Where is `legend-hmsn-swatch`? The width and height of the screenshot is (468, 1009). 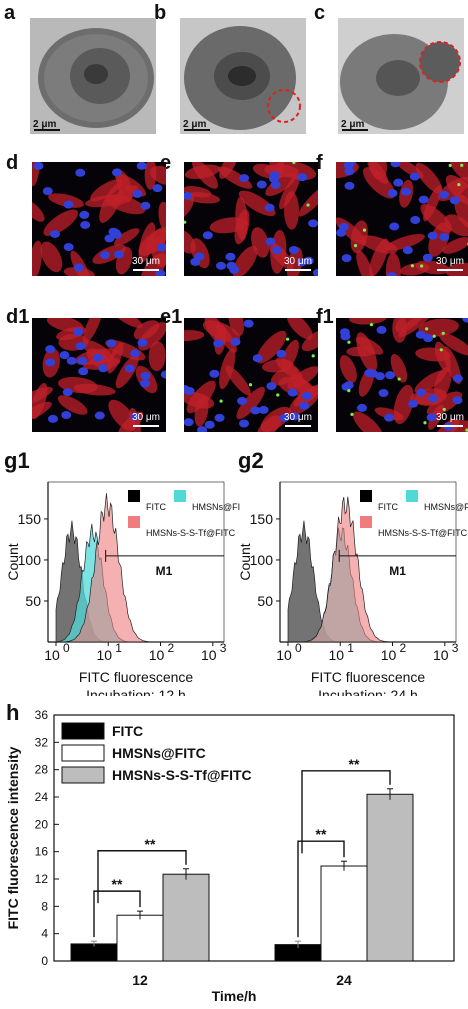
legend-hmsn-swatch is located at coordinates (180, 496).